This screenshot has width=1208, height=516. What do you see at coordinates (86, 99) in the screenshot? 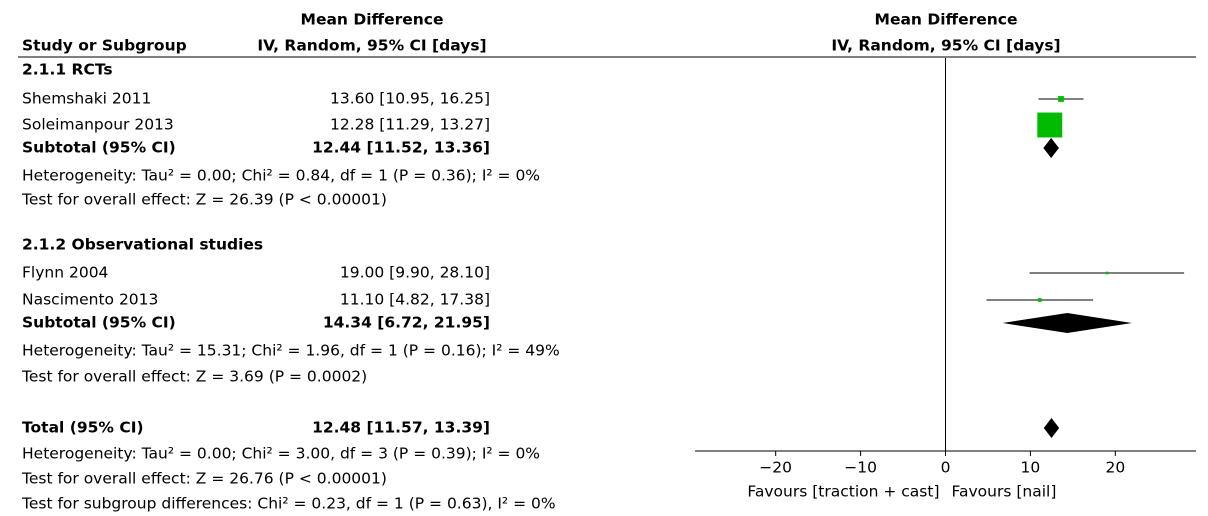
I see `study-name: Shemshaki 2011` at bounding box center [86, 99].